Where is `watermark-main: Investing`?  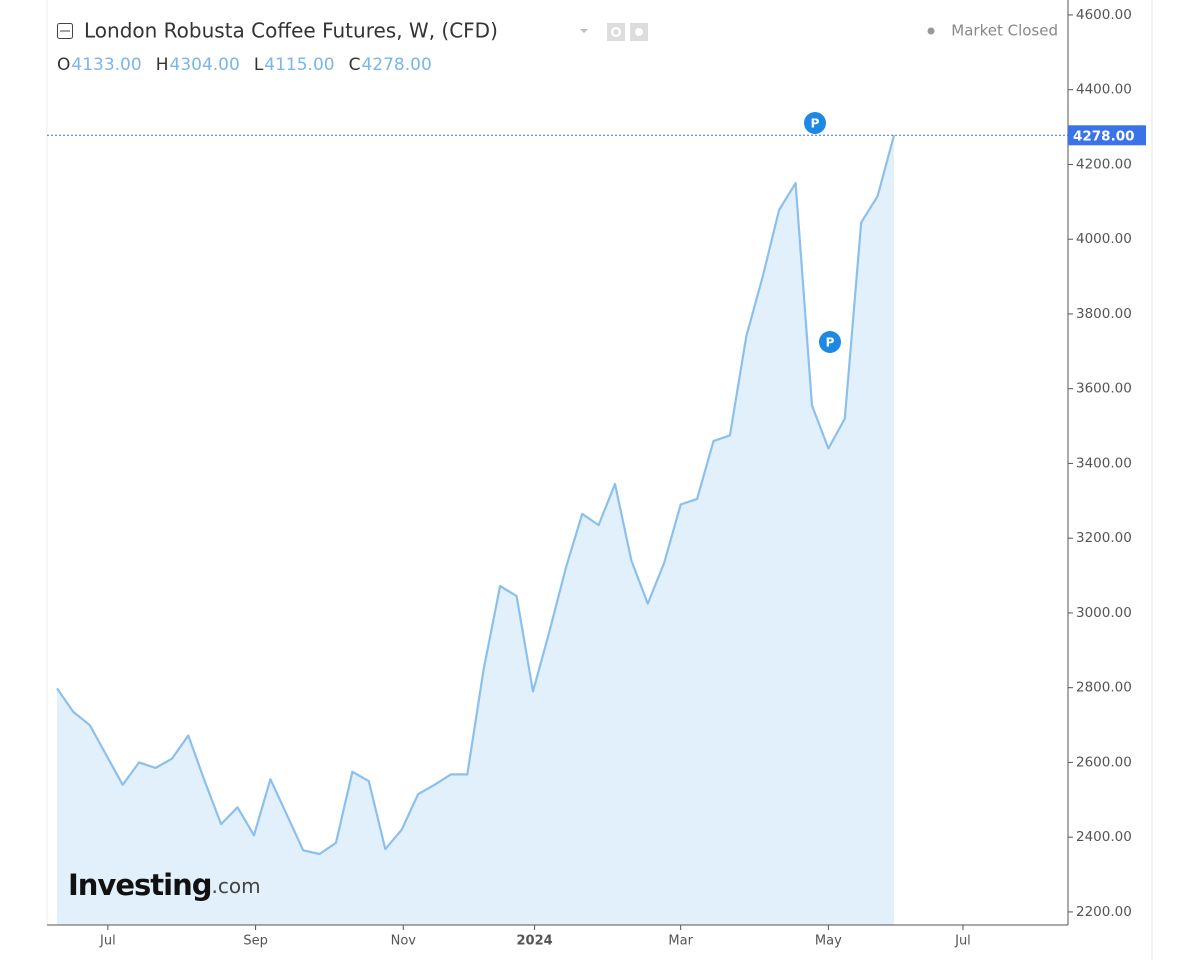
watermark-main: Investing is located at coordinates (139, 885).